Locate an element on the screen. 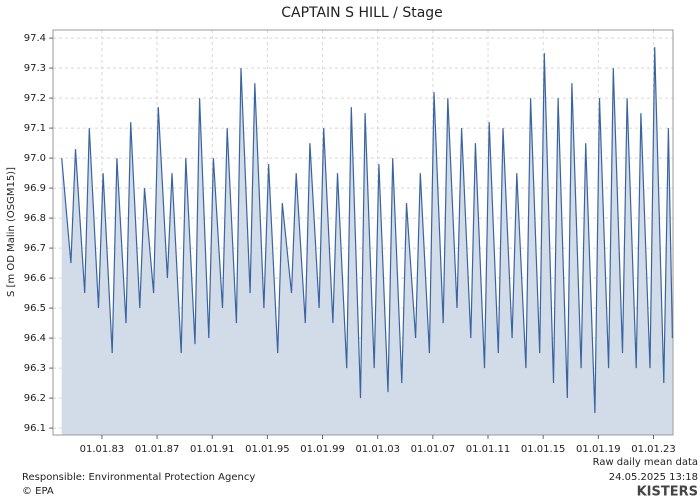 Image resolution: width=700 pixels, height=500 pixels. brand: KISTERS is located at coordinates (667, 492).